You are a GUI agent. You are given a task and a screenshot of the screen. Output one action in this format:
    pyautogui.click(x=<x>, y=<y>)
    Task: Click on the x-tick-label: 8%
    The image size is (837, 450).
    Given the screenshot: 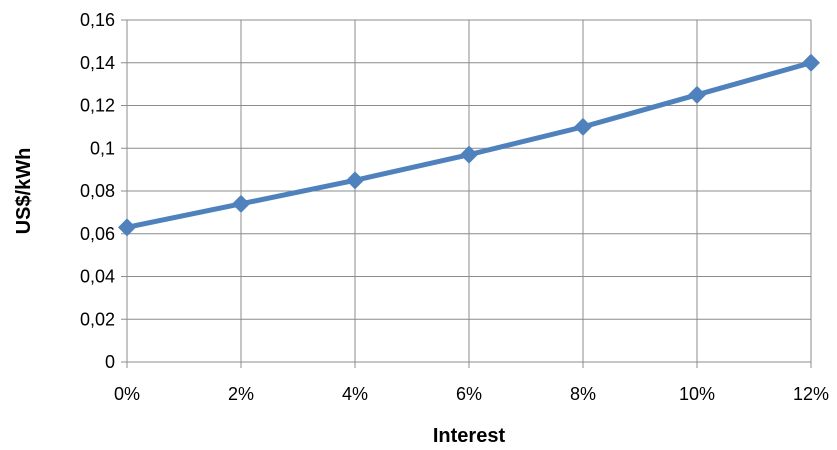 What is the action you would take?
    pyautogui.click(x=583, y=394)
    